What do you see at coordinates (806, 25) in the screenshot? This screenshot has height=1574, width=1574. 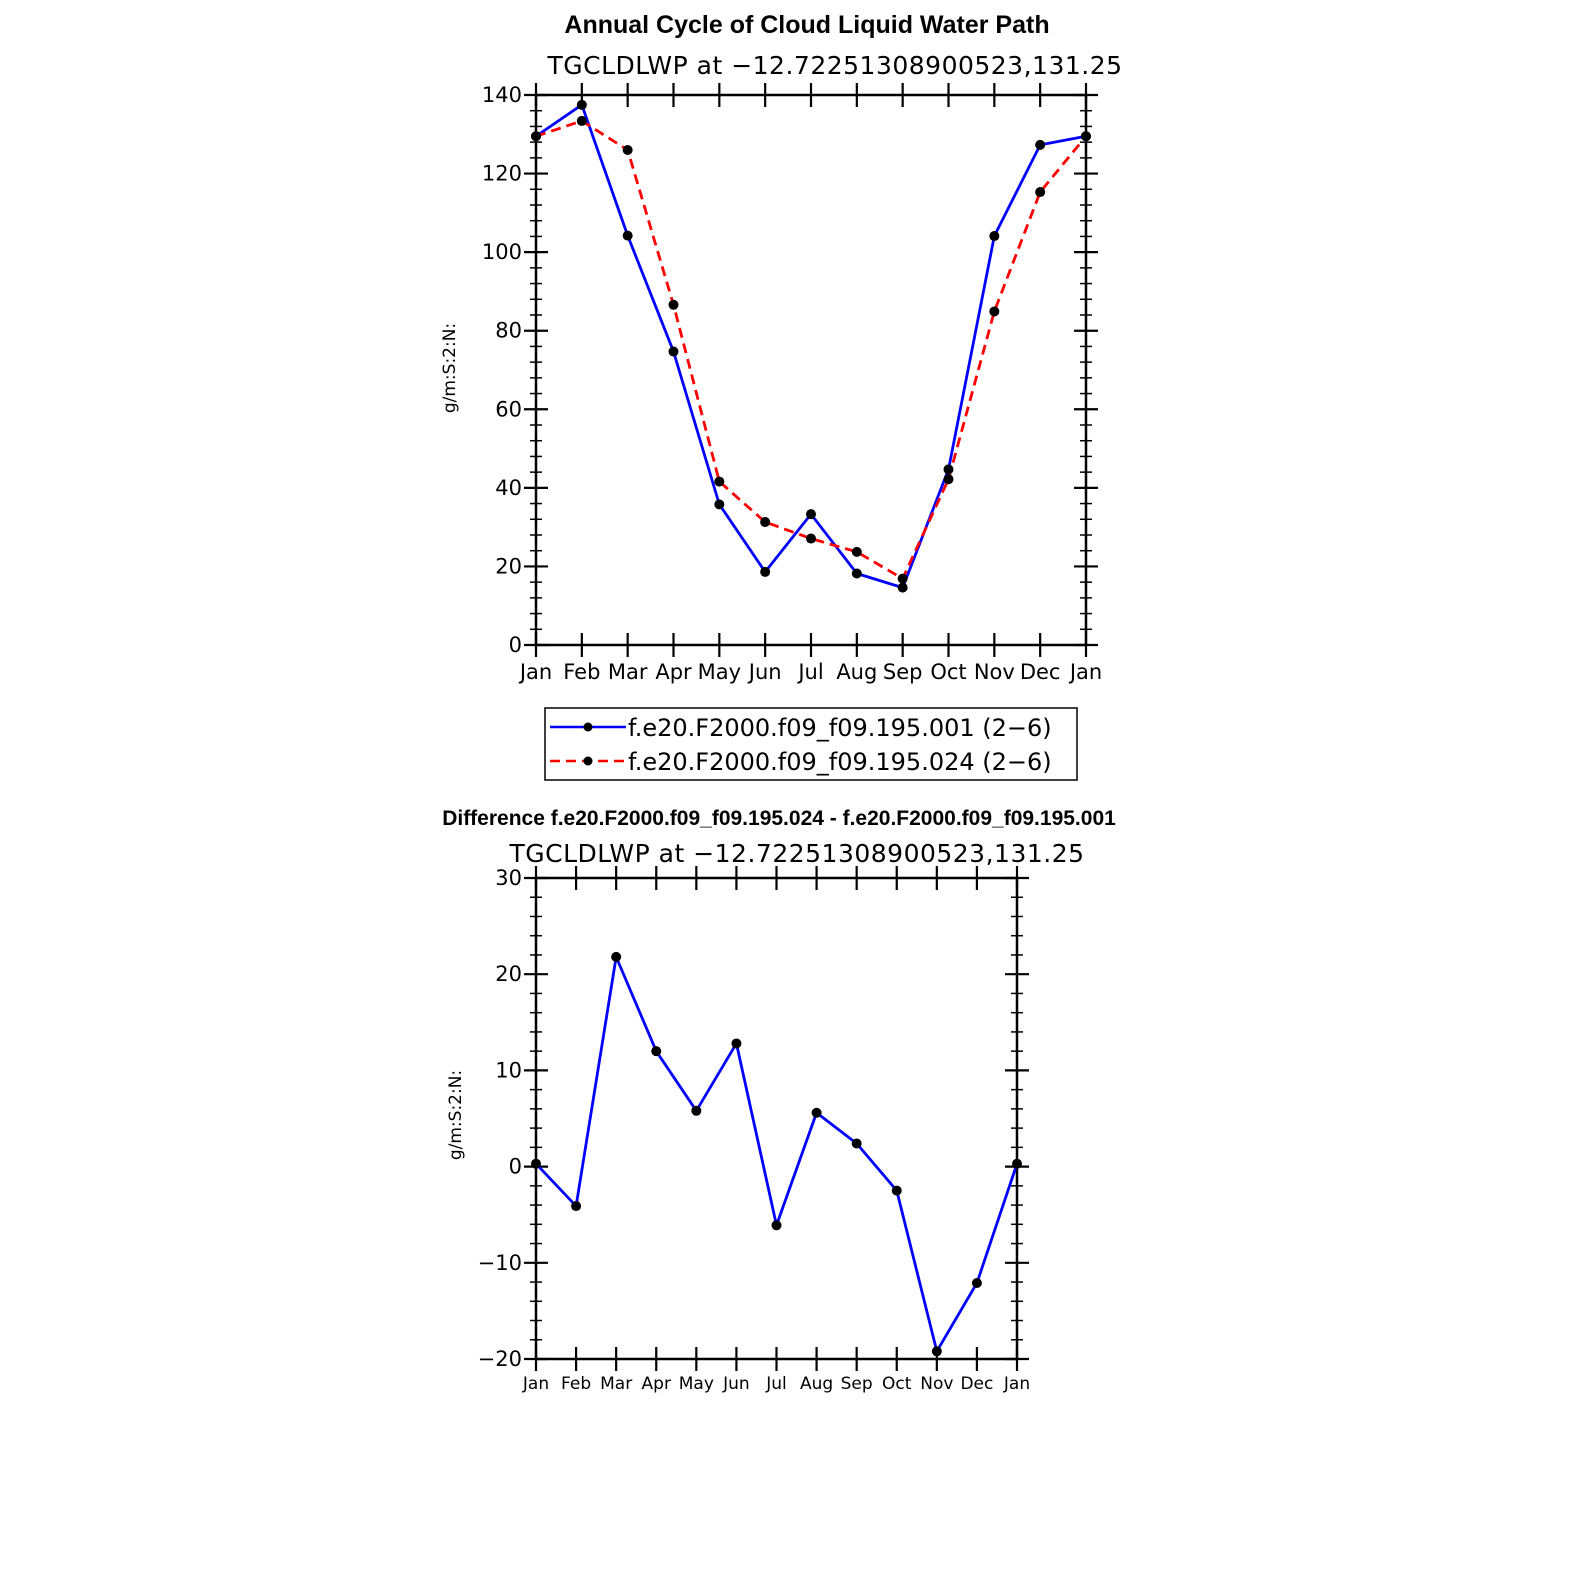 I see `chart-title: Annual Cycle of Cloud Liquid Water Path` at bounding box center [806, 25].